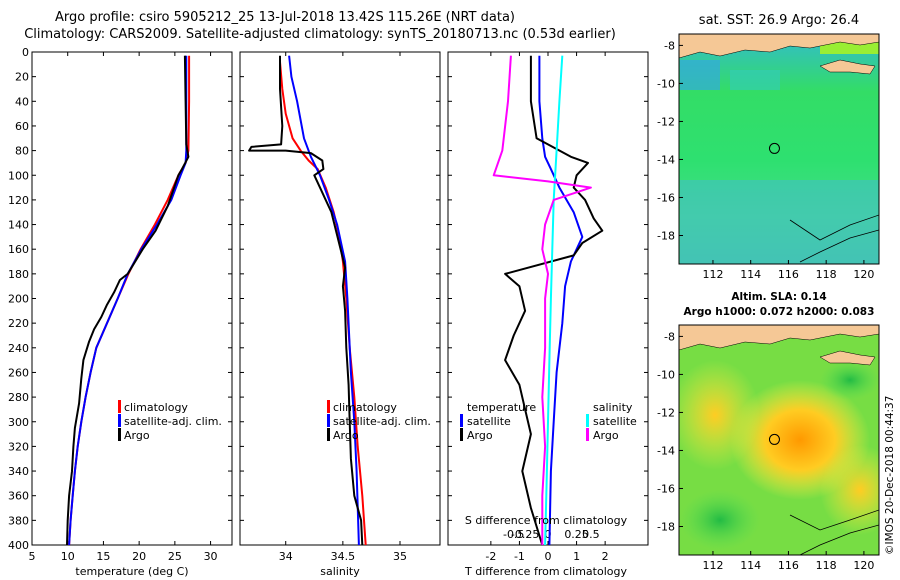  I want to click on sst-map-image, so click(779, 149).